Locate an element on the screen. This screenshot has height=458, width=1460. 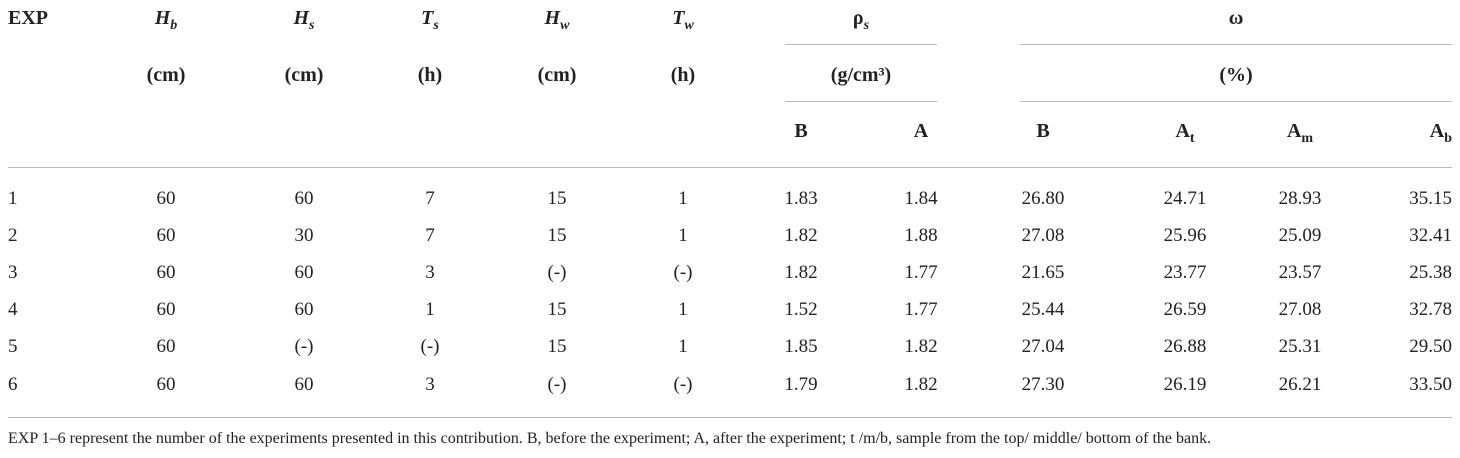
group-header: ρs is located at coordinates (860, 20).